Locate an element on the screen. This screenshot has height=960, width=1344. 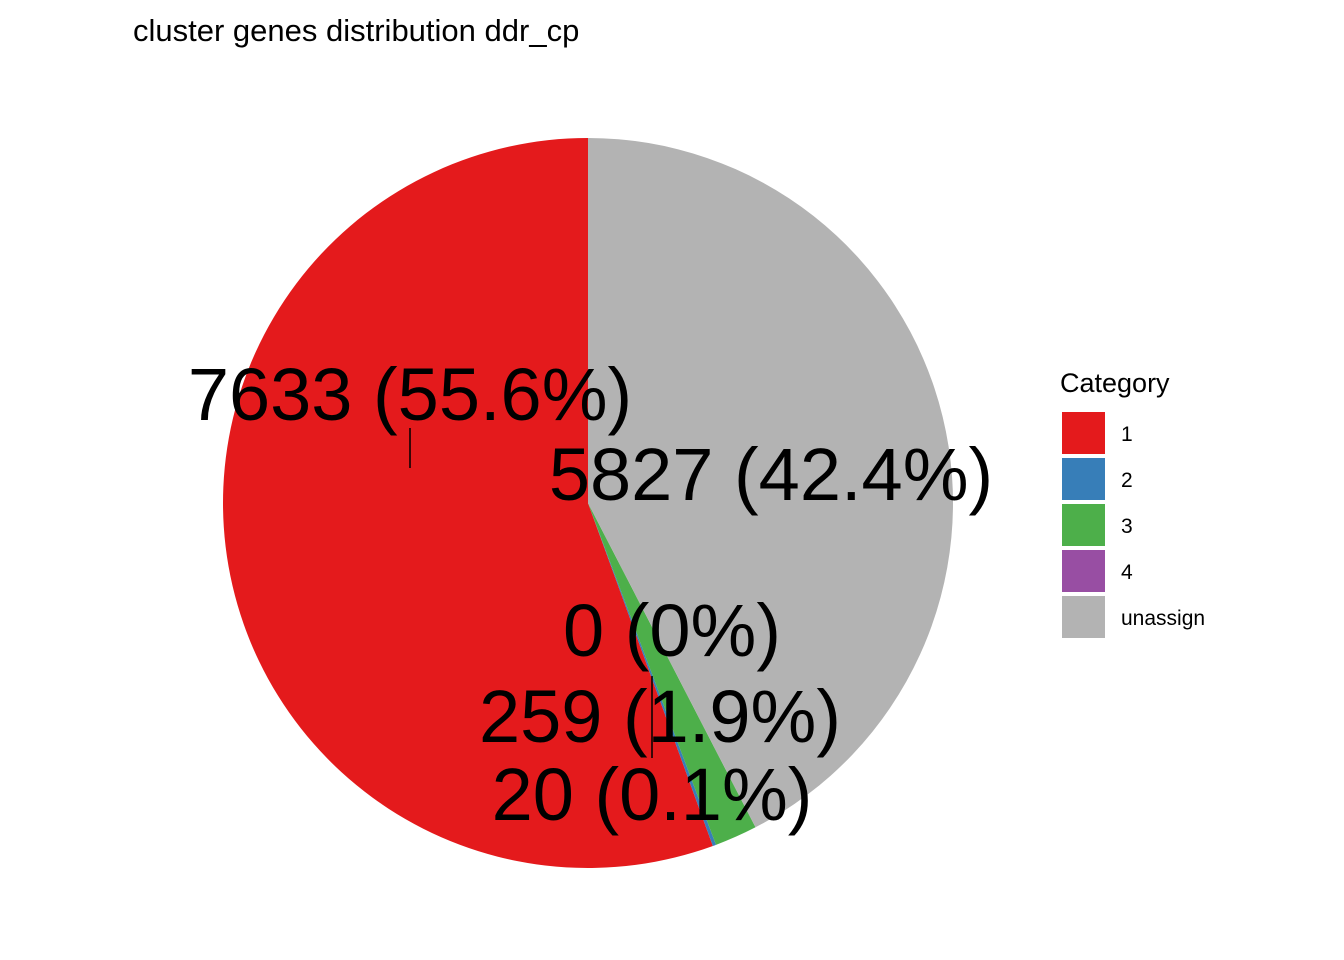
legend-label-3: 3 is located at coordinates (1127, 526).